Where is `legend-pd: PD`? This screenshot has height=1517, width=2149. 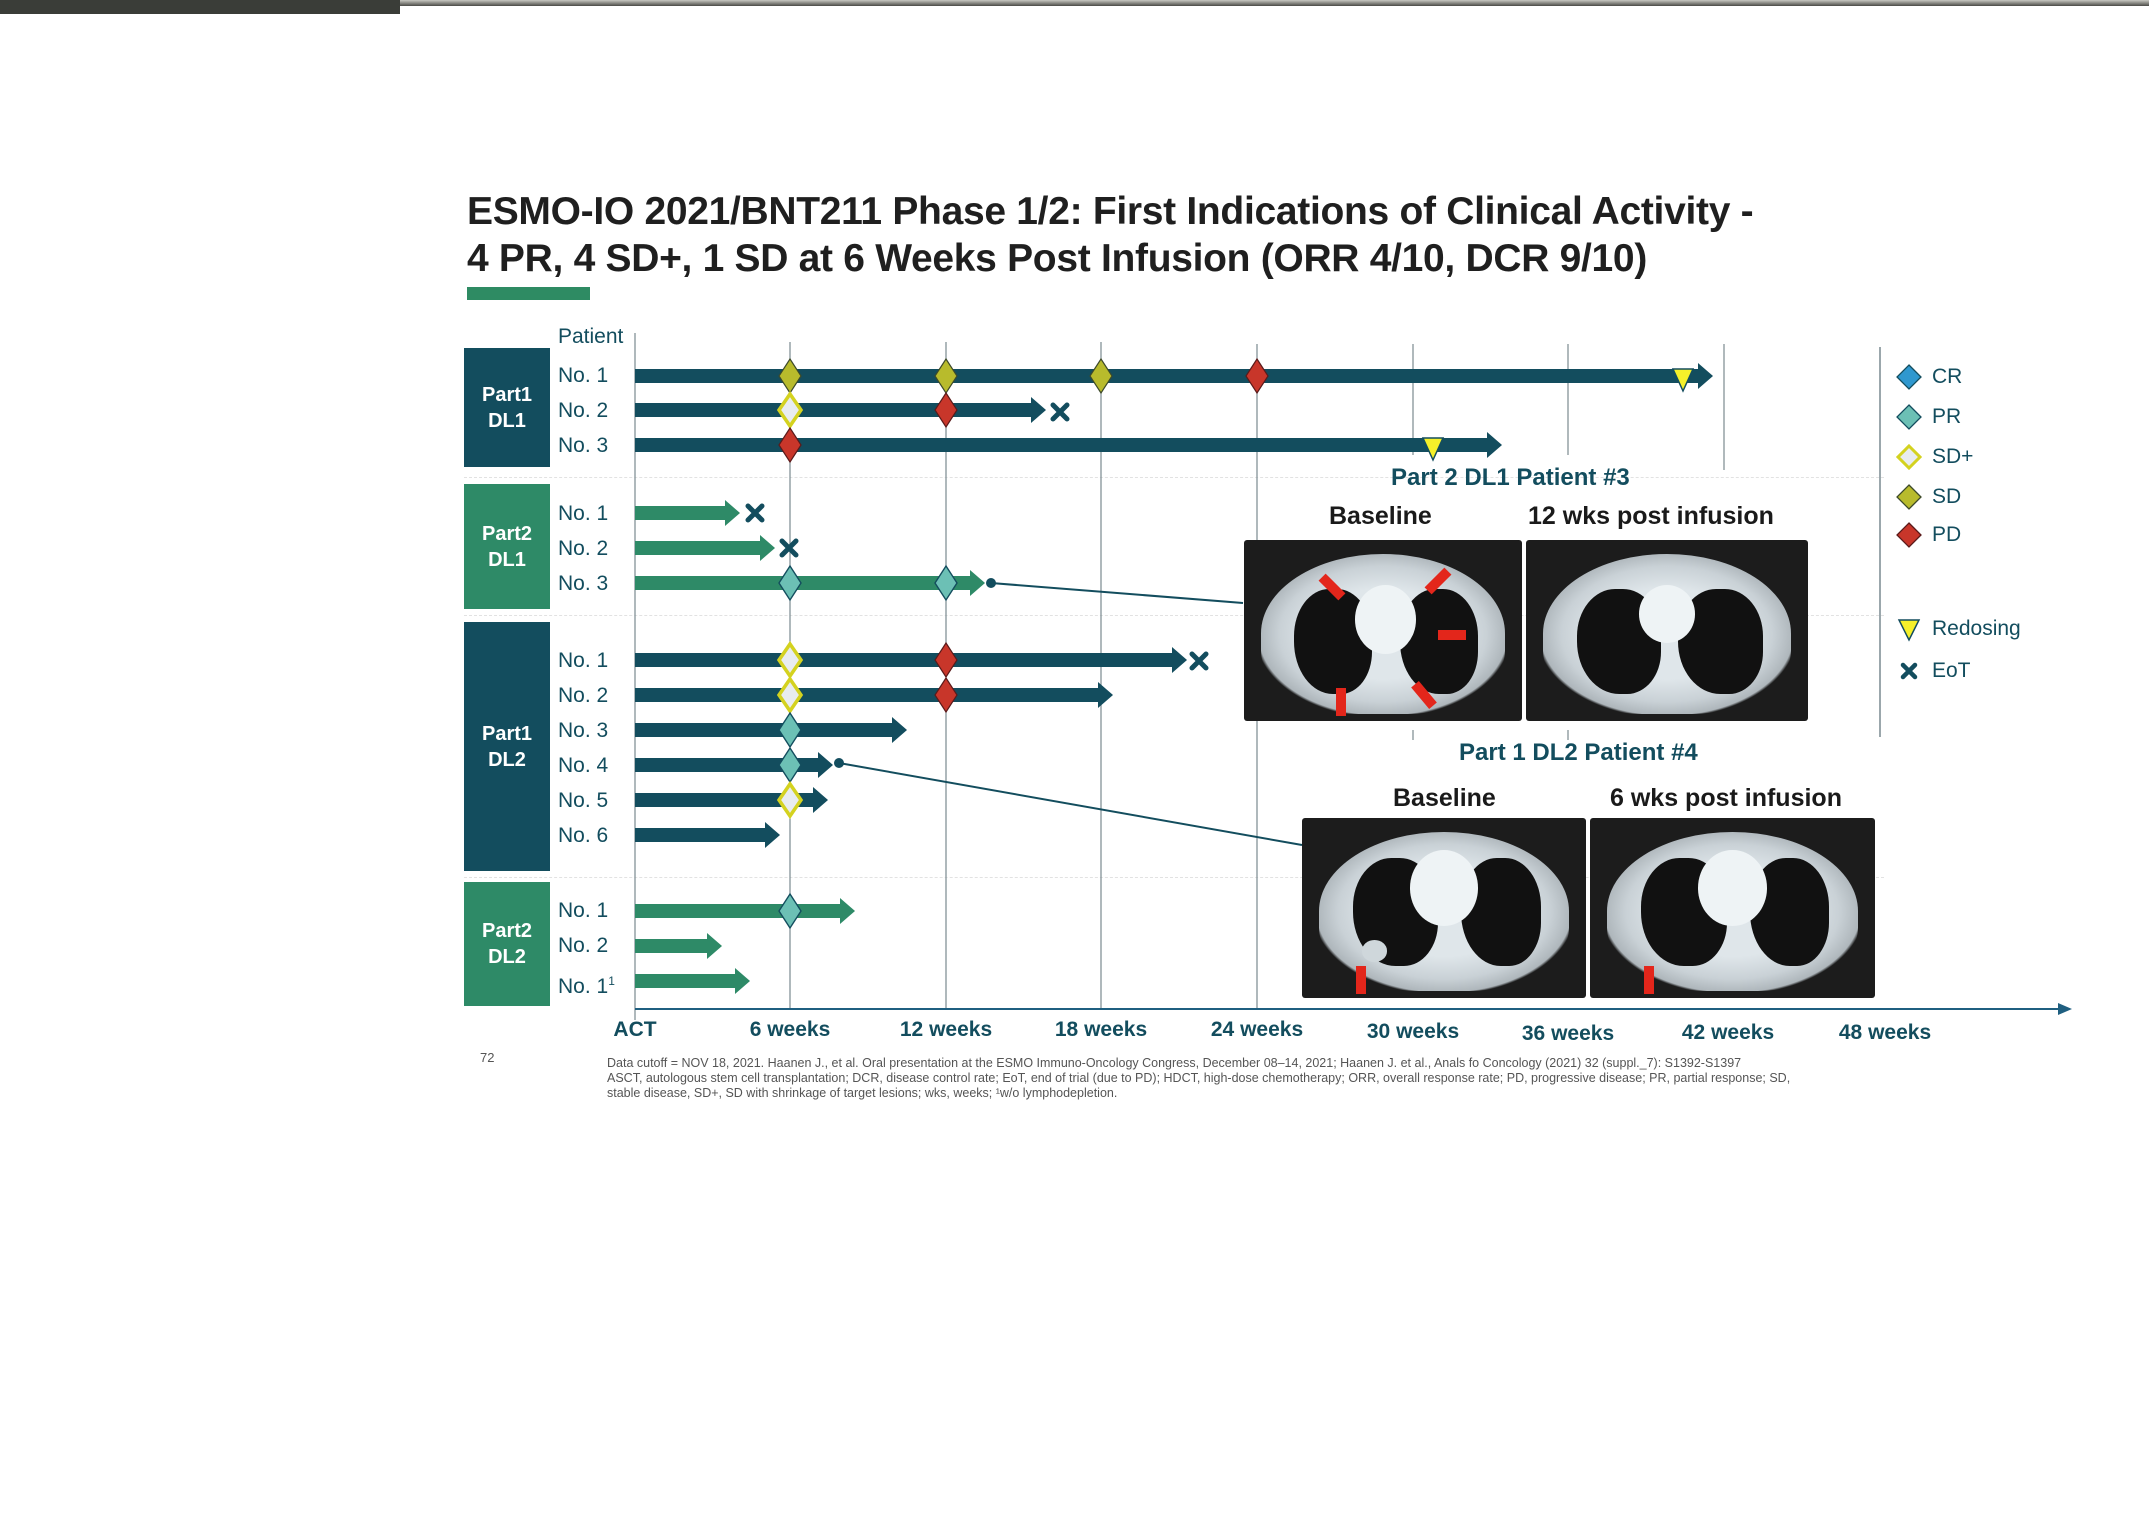
legend-pd: PD is located at coordinates (1928, 535).